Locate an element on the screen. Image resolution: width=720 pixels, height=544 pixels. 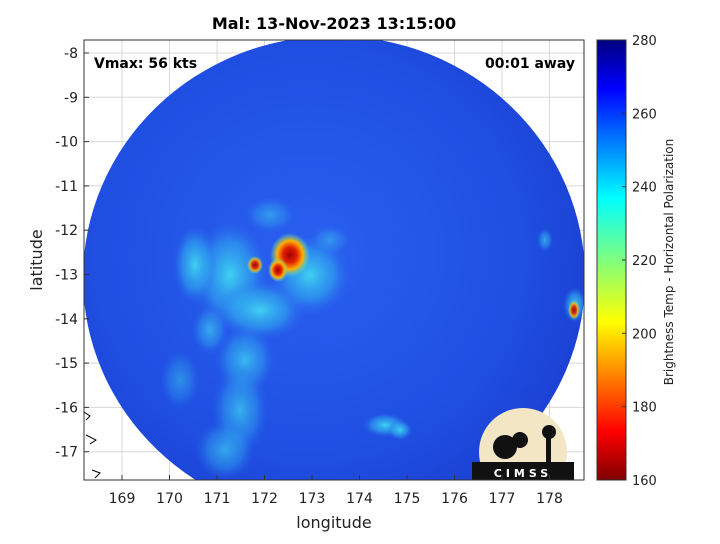
cimss-logo-text: CIMSS is located at coordinates (523, 473).